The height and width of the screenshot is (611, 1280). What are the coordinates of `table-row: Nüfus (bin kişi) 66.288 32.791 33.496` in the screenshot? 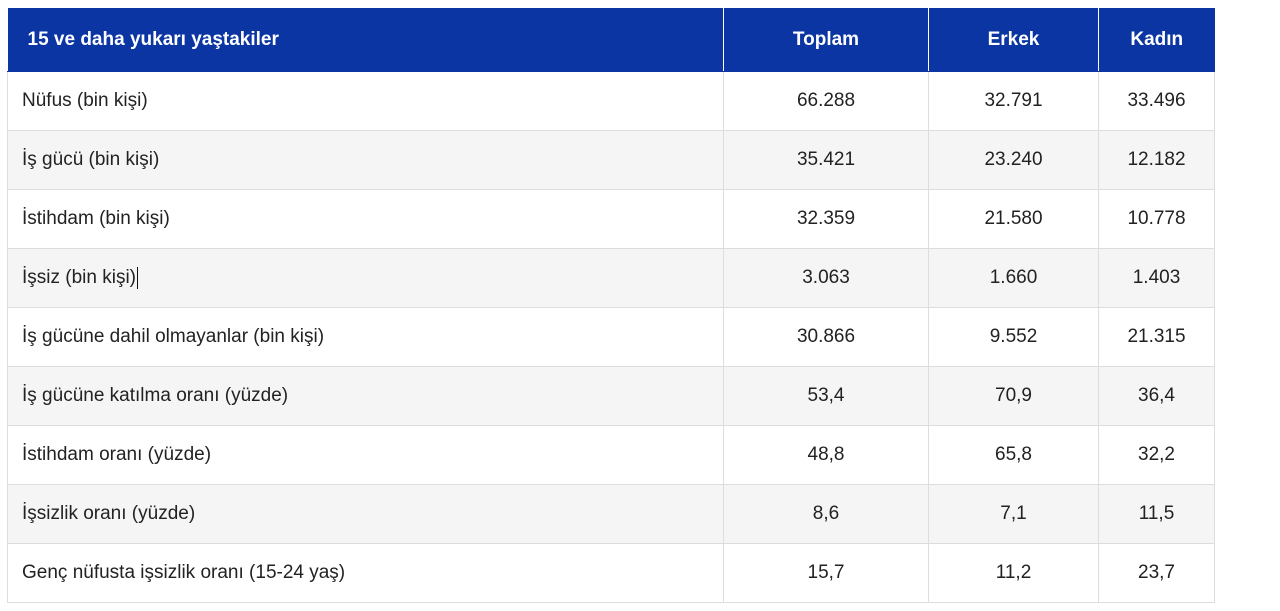 It's located at (611, 101).